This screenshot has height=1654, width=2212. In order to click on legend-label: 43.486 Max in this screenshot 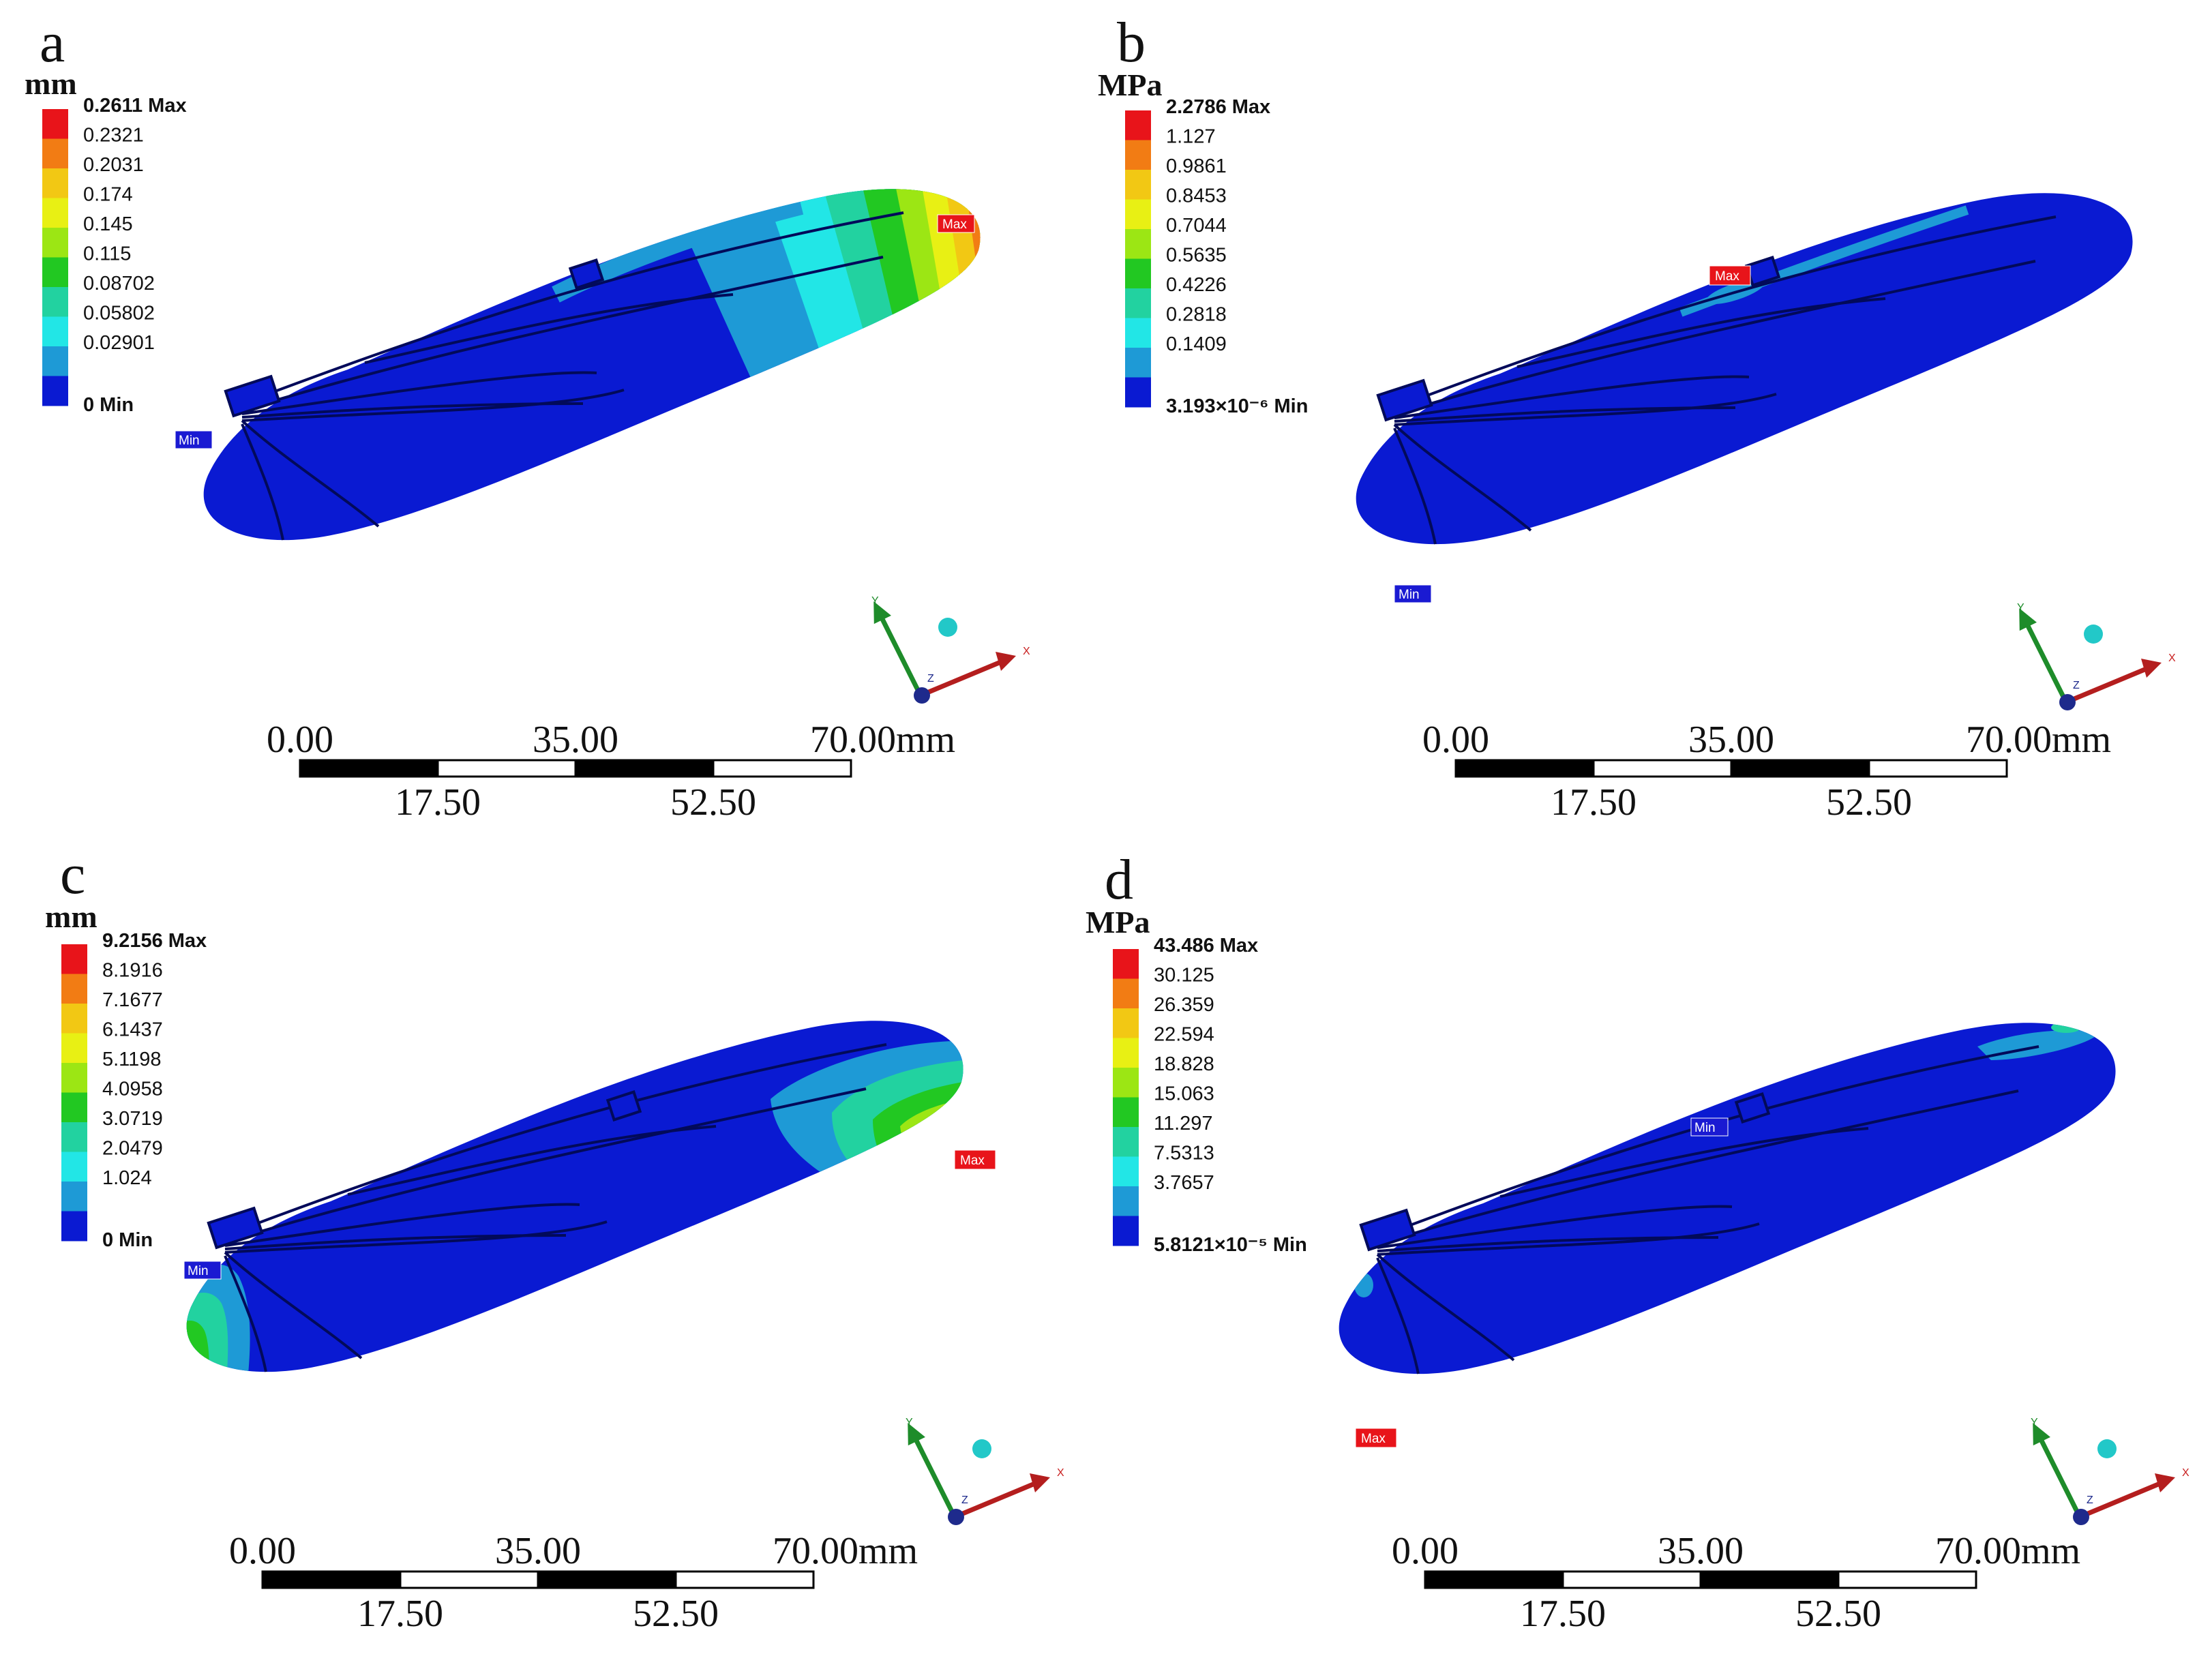, I will do `click(1206, 946)`.